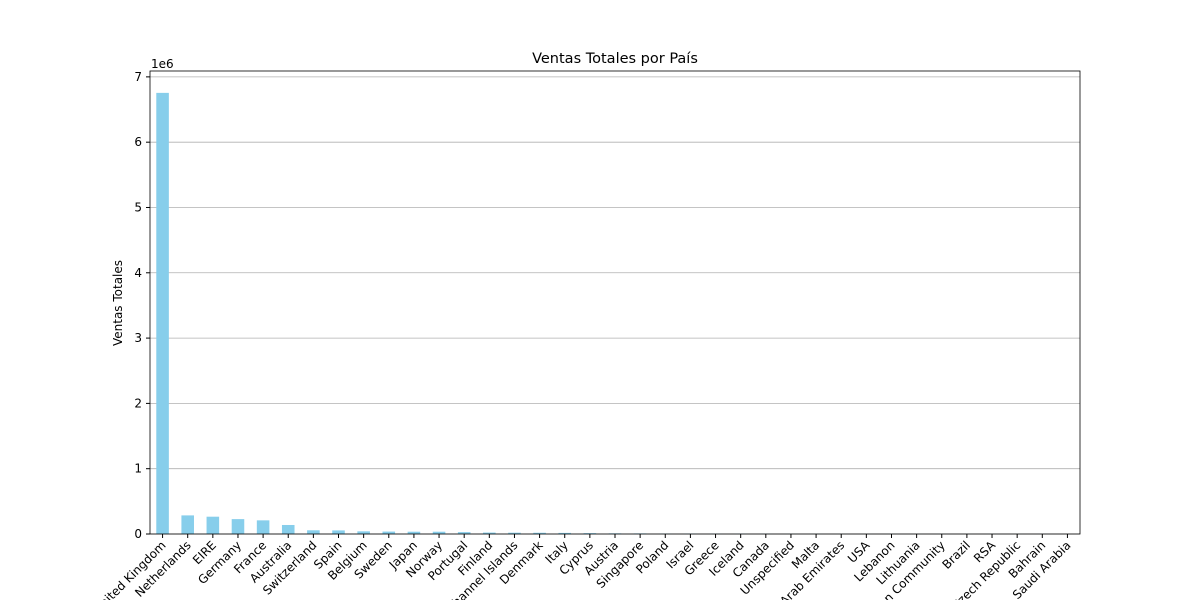 The image size is (1200, 600). I want to click on y-tick-label: 0, so click(138, 534).